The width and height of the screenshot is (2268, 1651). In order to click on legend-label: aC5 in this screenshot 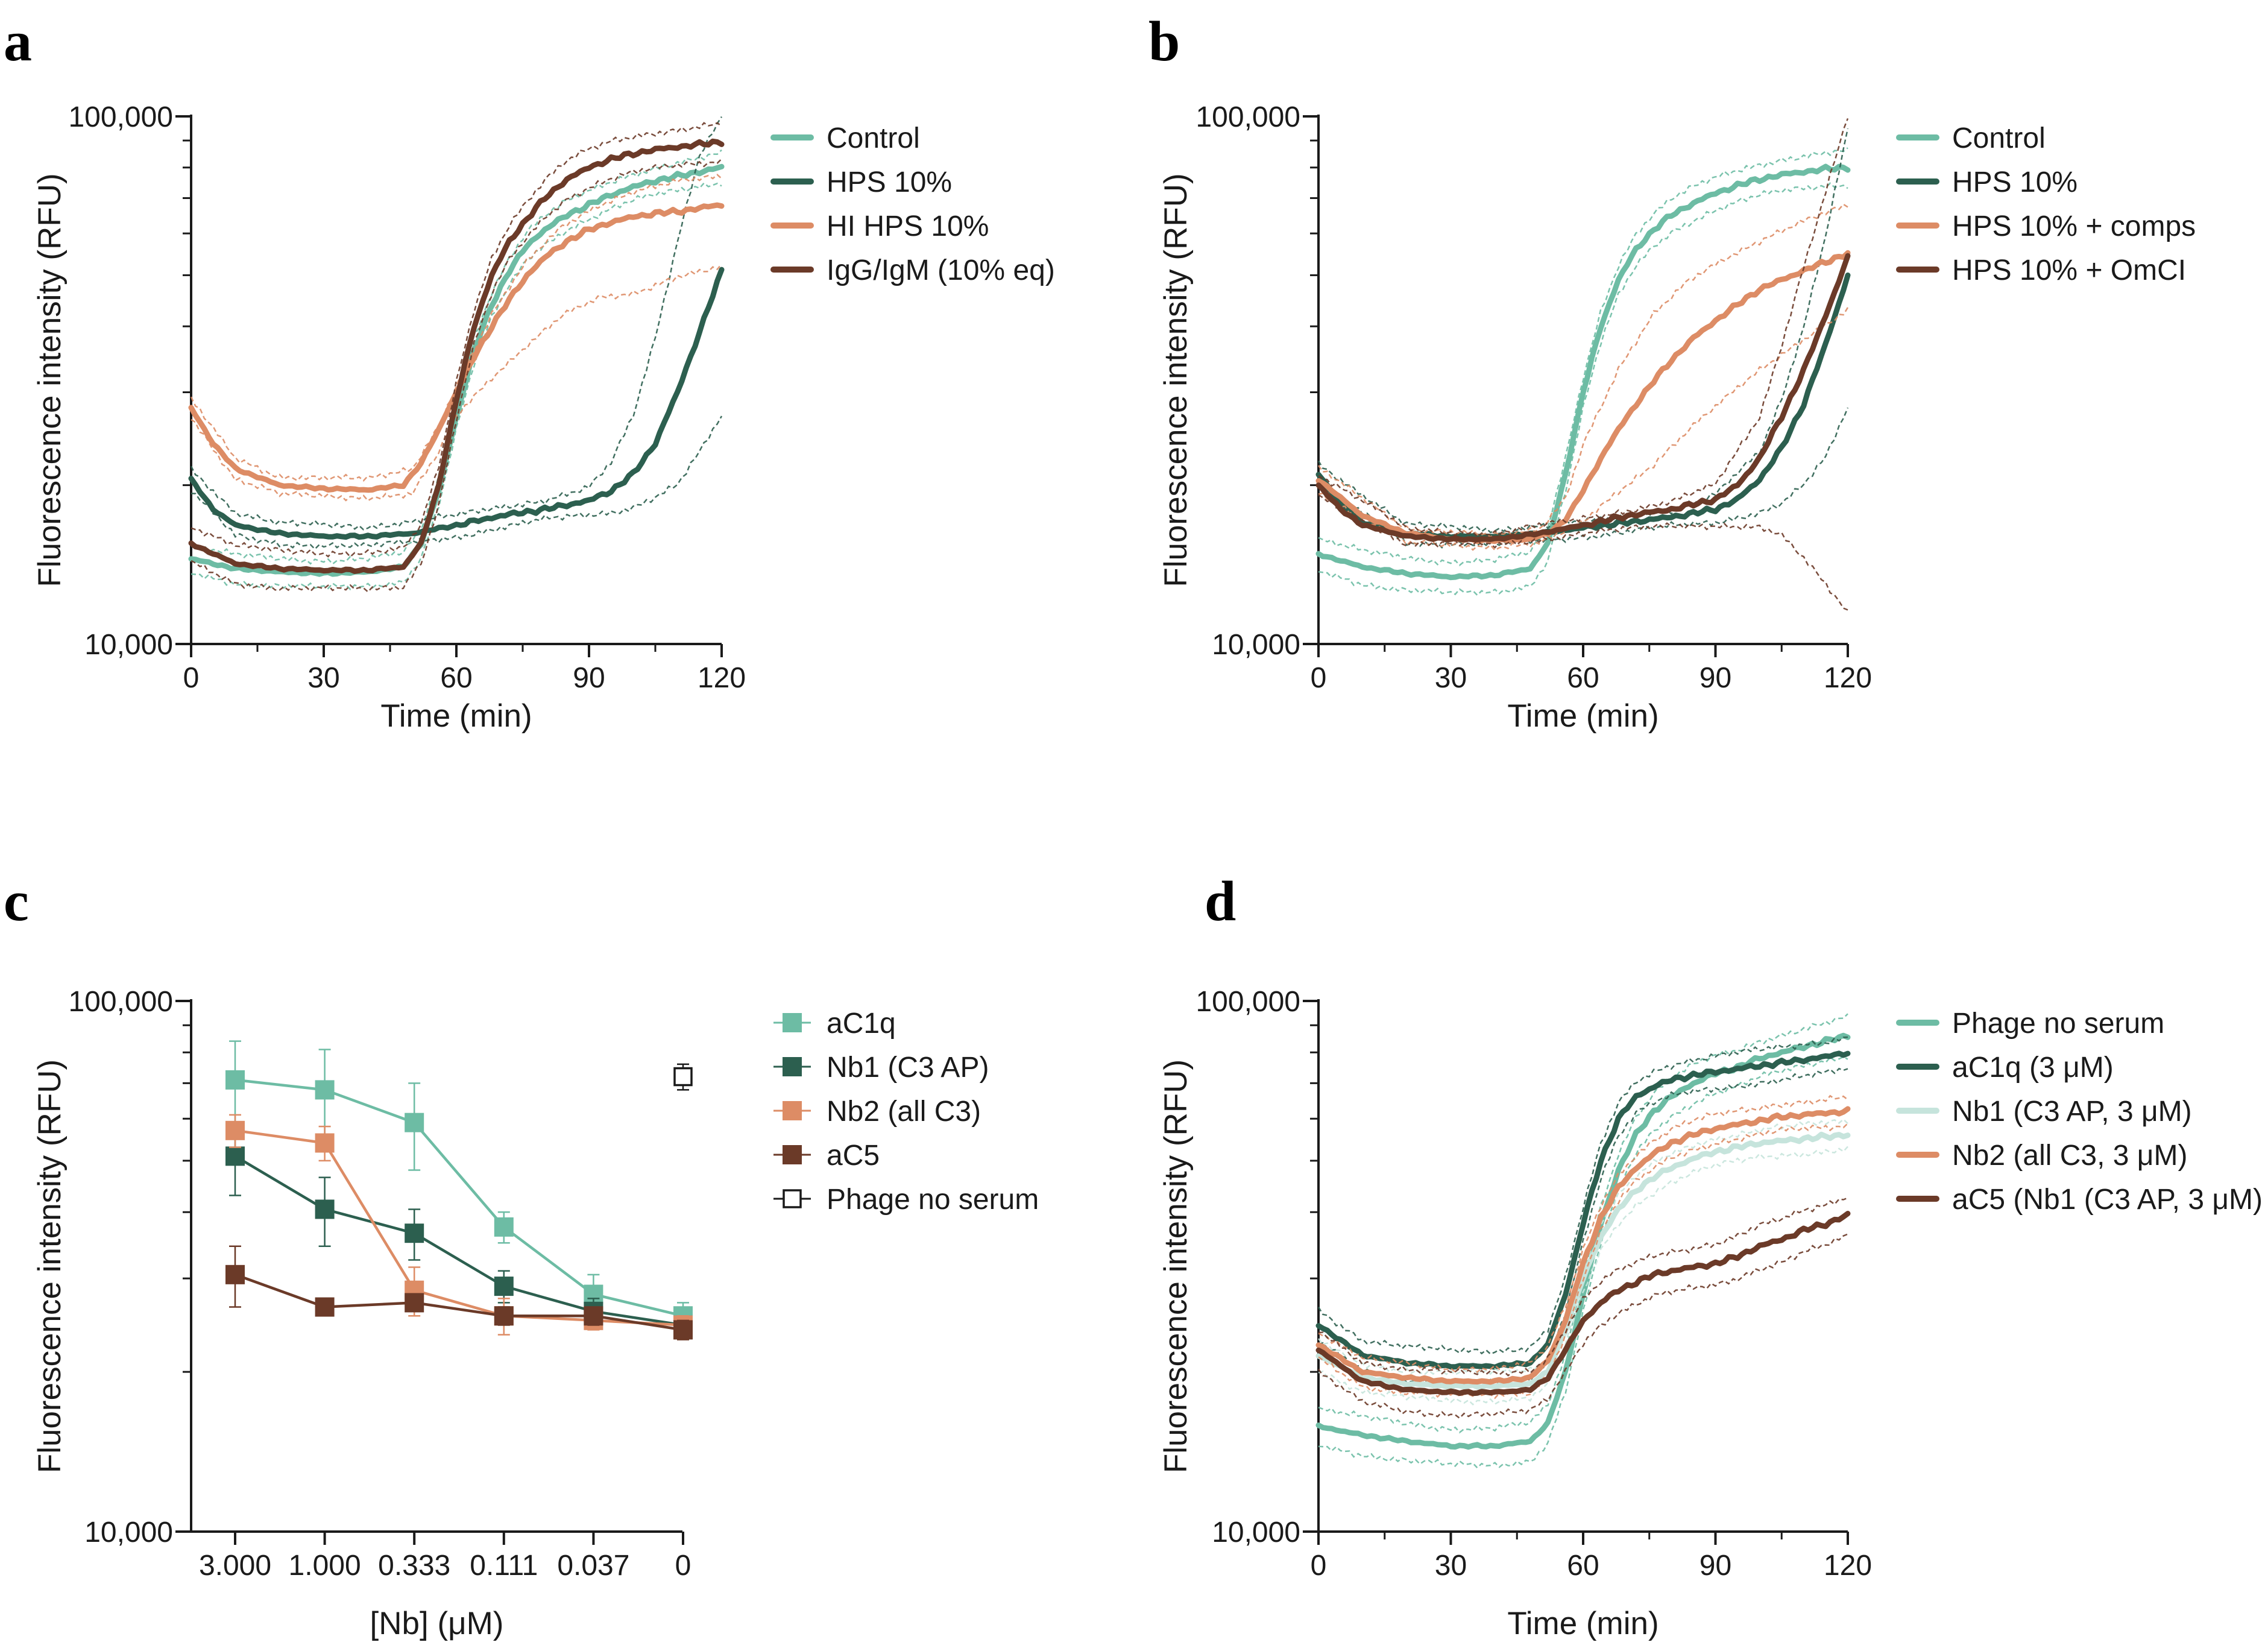, I will do `click(854, 1156)`.